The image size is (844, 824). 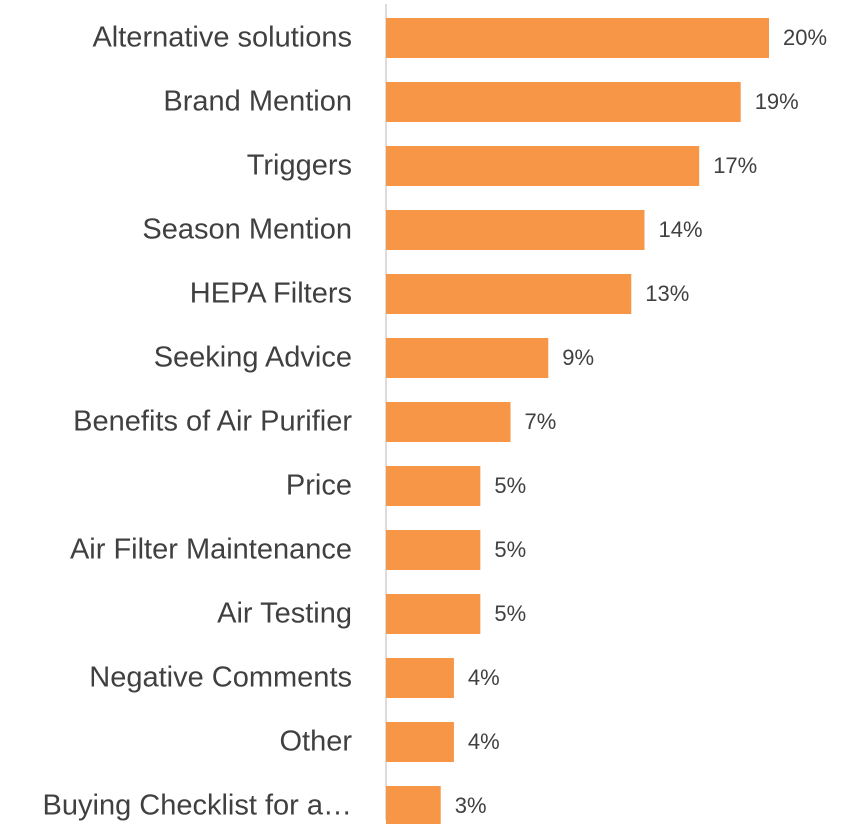 I want to click on category-label: Negative Comments, so click(x=220, y=678).